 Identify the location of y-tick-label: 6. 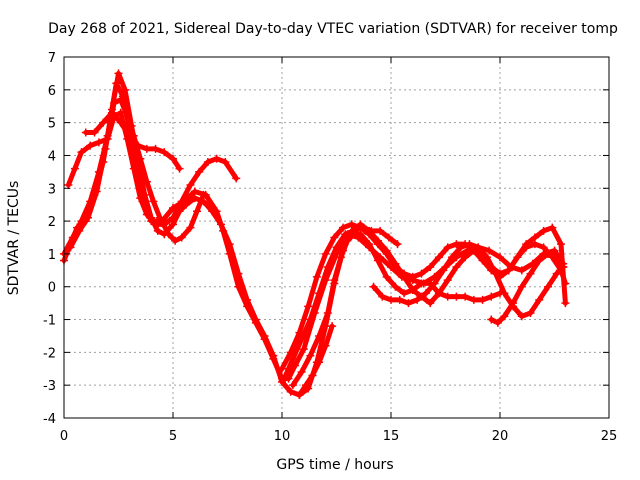
(52, 91).